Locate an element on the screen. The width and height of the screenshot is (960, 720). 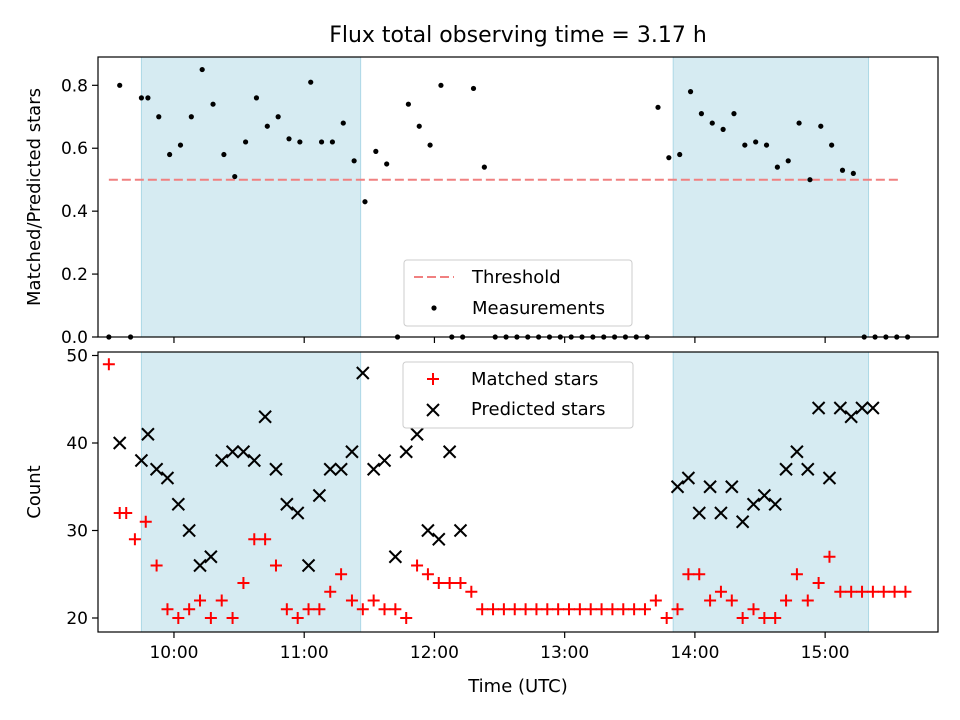
x-tick-label: 10:00 is located at coordinates (173, 653).